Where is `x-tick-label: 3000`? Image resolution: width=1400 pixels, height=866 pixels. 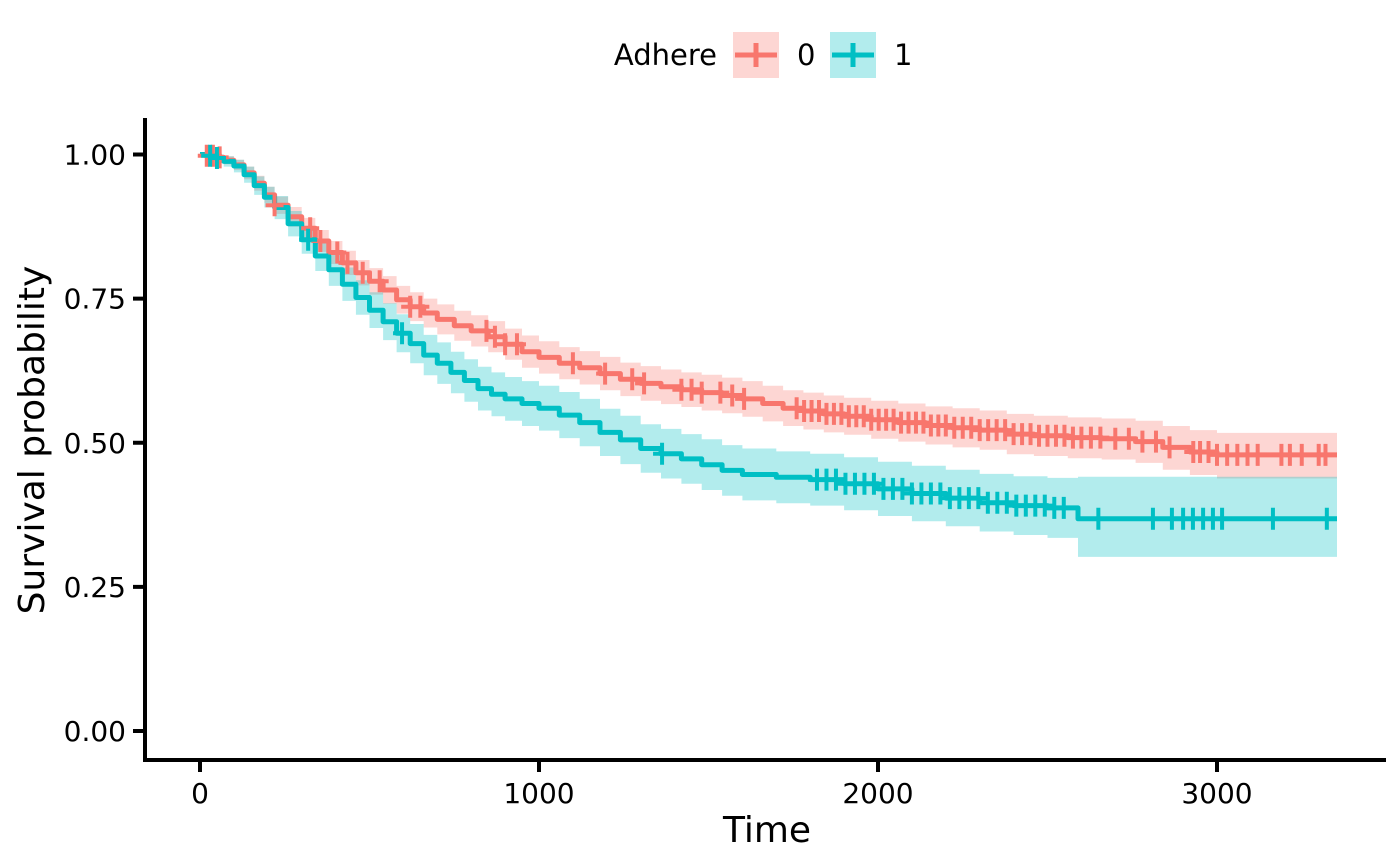
x-tick-label: 3000 is located at coordinates (1216, 793).